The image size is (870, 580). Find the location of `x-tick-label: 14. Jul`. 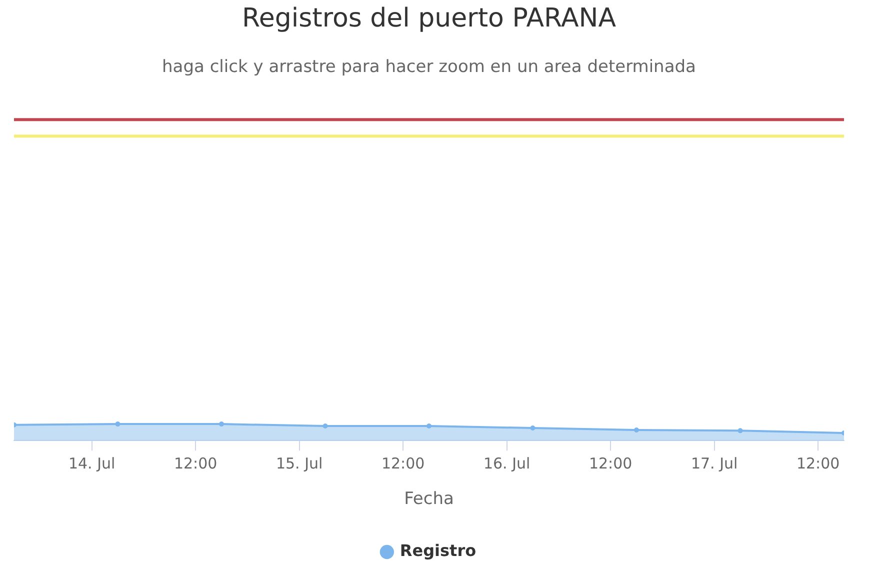

x-tick-label: 14. Jul is located at coordinates (92, 463).